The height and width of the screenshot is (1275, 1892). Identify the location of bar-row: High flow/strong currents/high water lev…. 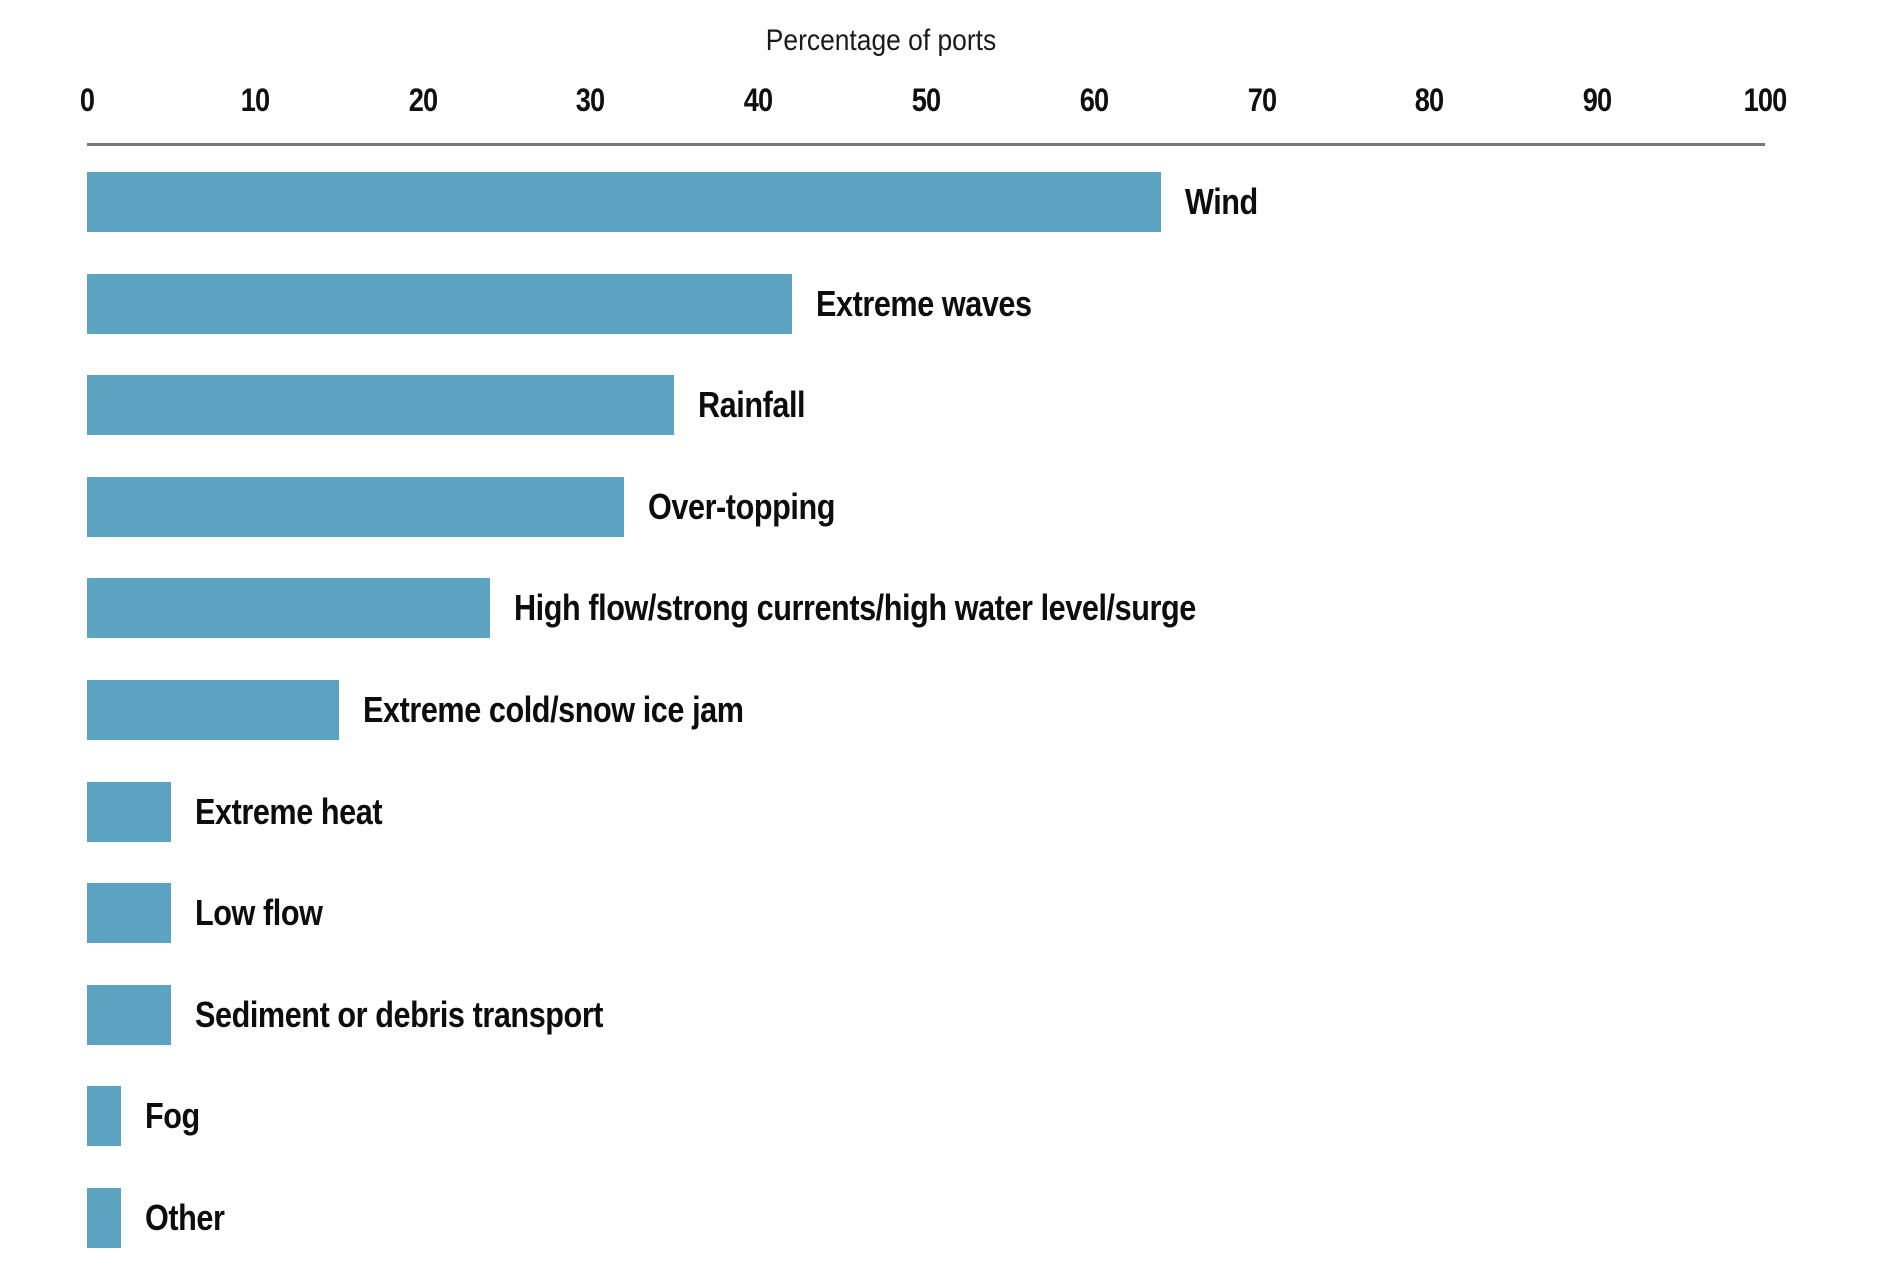
(701, 608).